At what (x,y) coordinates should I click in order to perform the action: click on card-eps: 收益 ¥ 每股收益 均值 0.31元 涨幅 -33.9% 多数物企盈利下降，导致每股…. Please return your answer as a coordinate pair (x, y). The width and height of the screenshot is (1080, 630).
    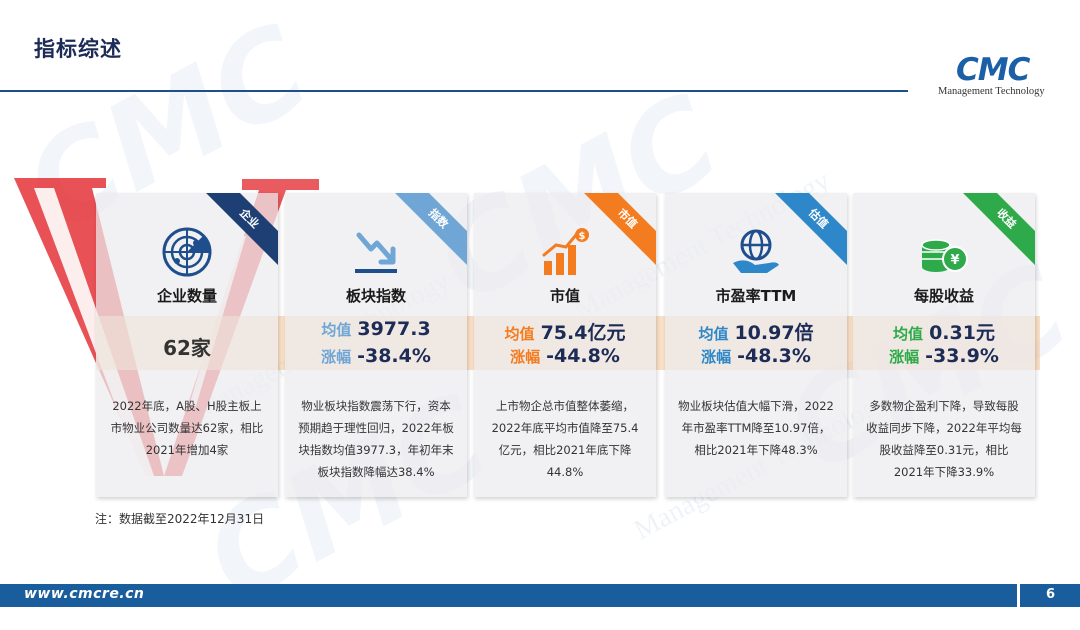
    Looking at the image, I should click on (944, 345).